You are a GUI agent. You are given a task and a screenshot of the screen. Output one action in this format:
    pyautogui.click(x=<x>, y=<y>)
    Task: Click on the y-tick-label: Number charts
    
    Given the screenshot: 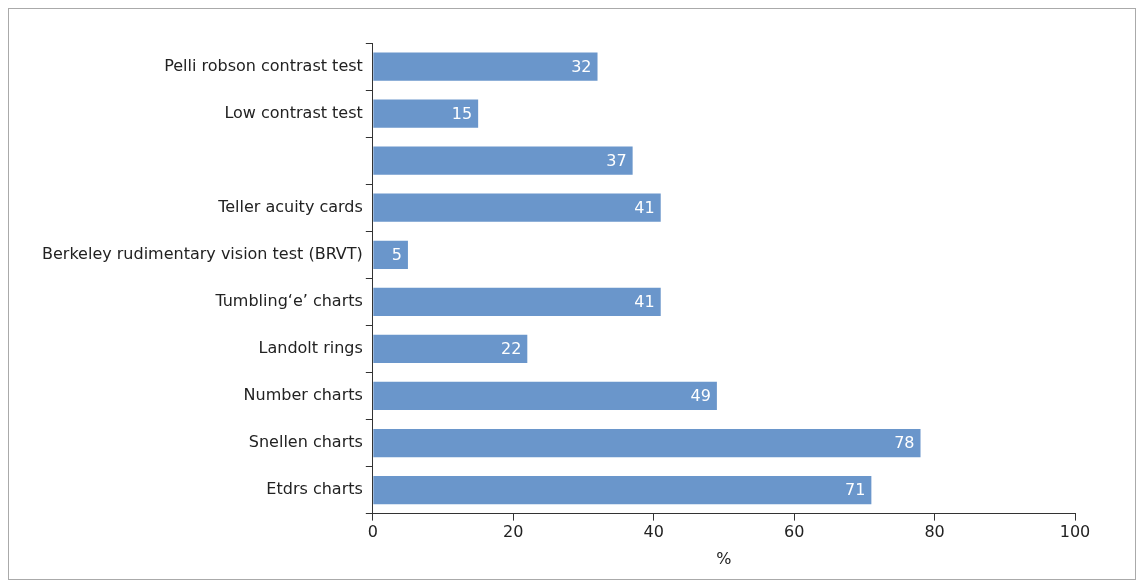 What is the action you would take?
    pyautogui.click(x=303, y=395)
    